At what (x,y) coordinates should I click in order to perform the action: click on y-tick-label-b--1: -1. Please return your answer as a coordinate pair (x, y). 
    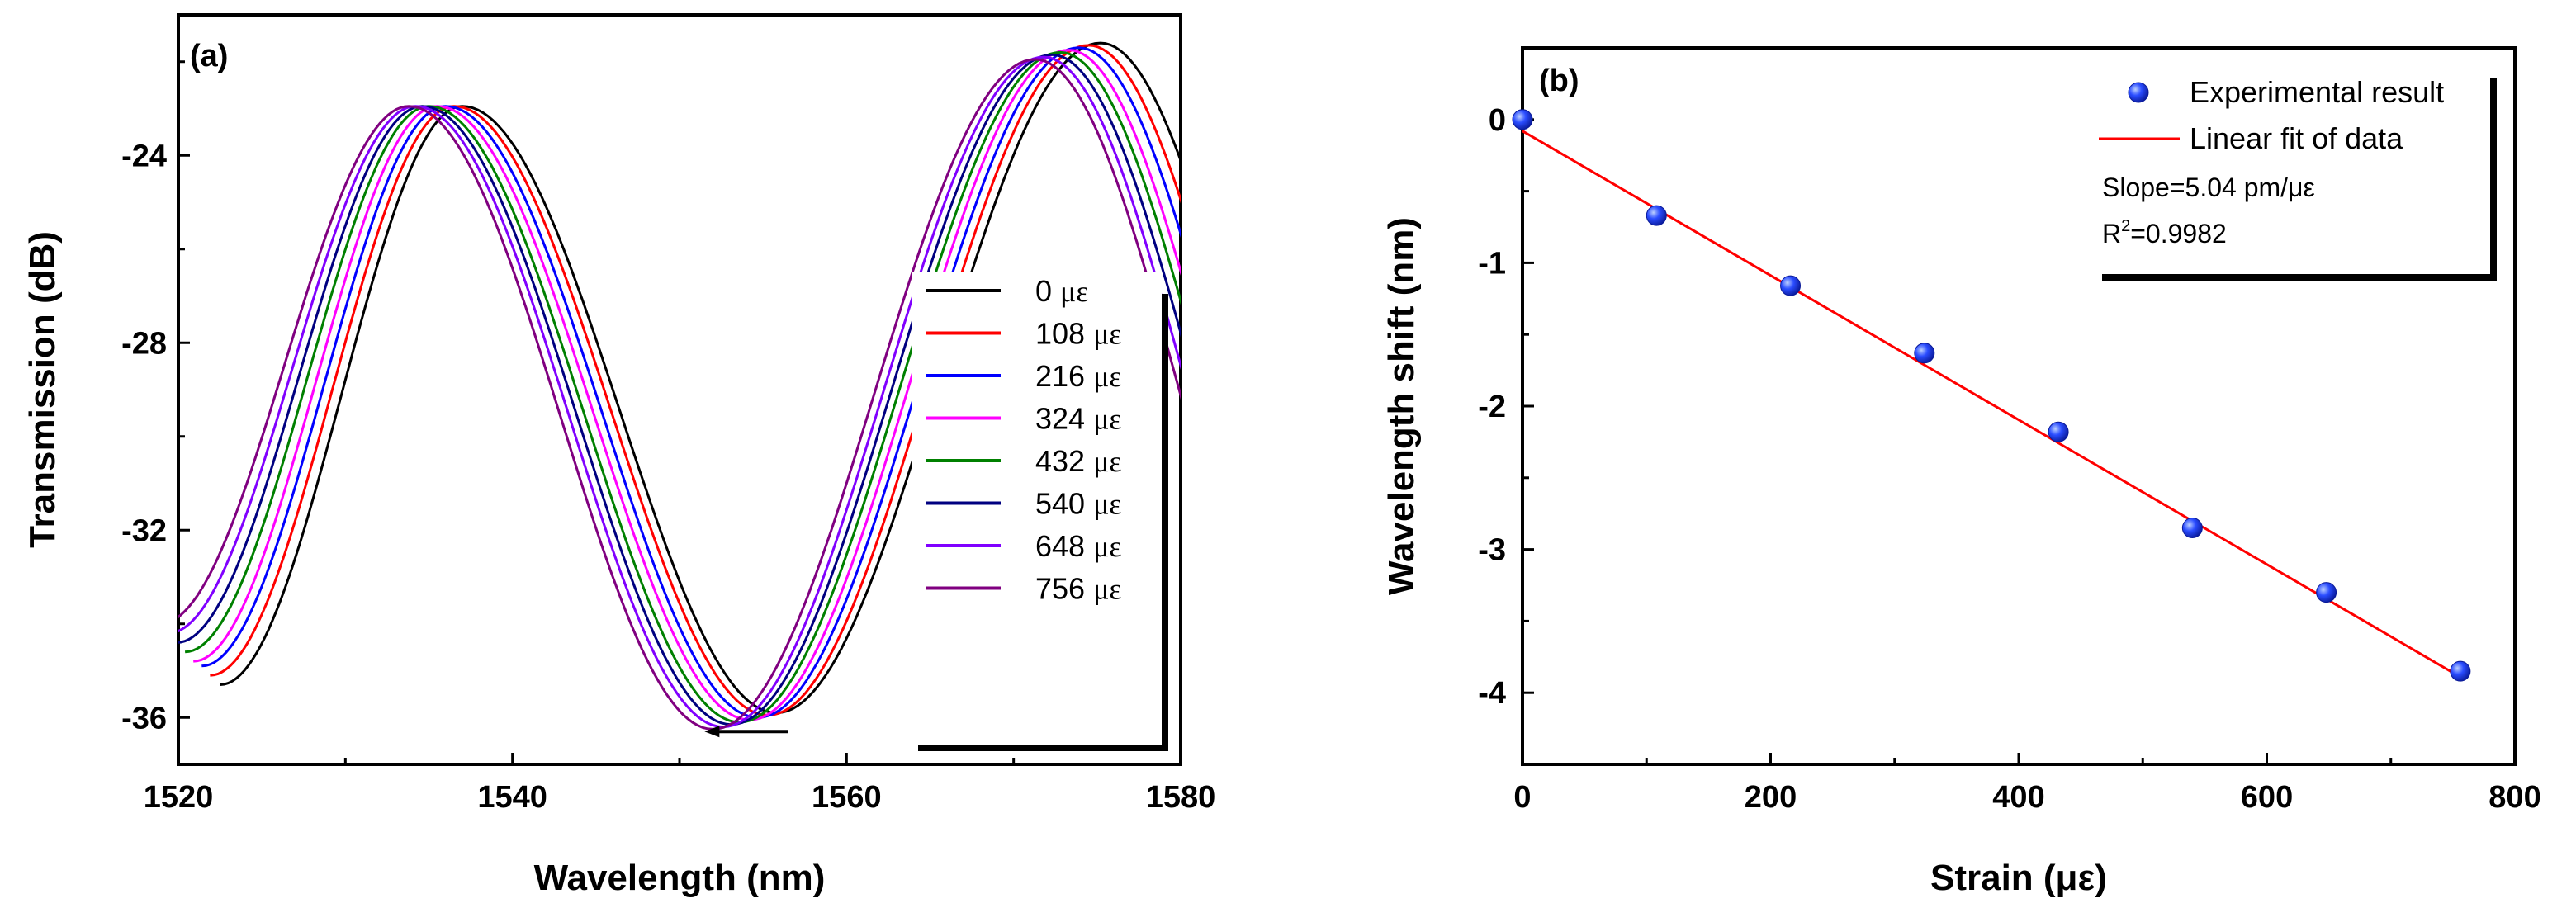
    Looking at the image, I should click on (1492, 263).